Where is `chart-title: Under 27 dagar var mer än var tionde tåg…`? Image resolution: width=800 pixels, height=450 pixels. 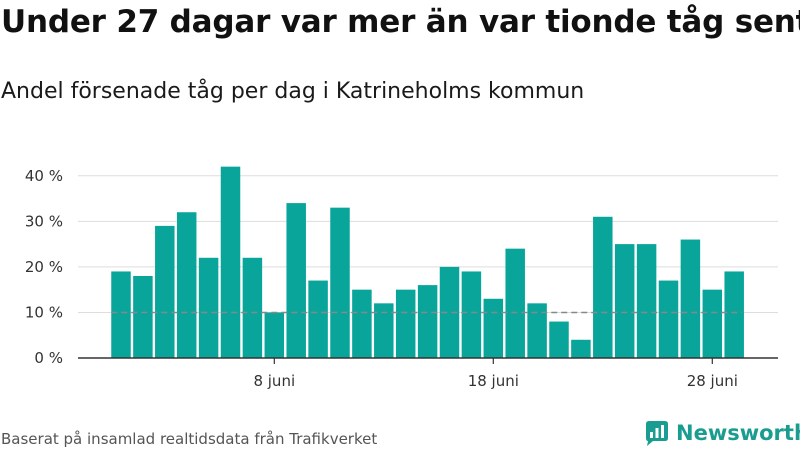 chart-title: Under 27 dagar var mer än var tionde tåg… is located at coordinates (400, 22).